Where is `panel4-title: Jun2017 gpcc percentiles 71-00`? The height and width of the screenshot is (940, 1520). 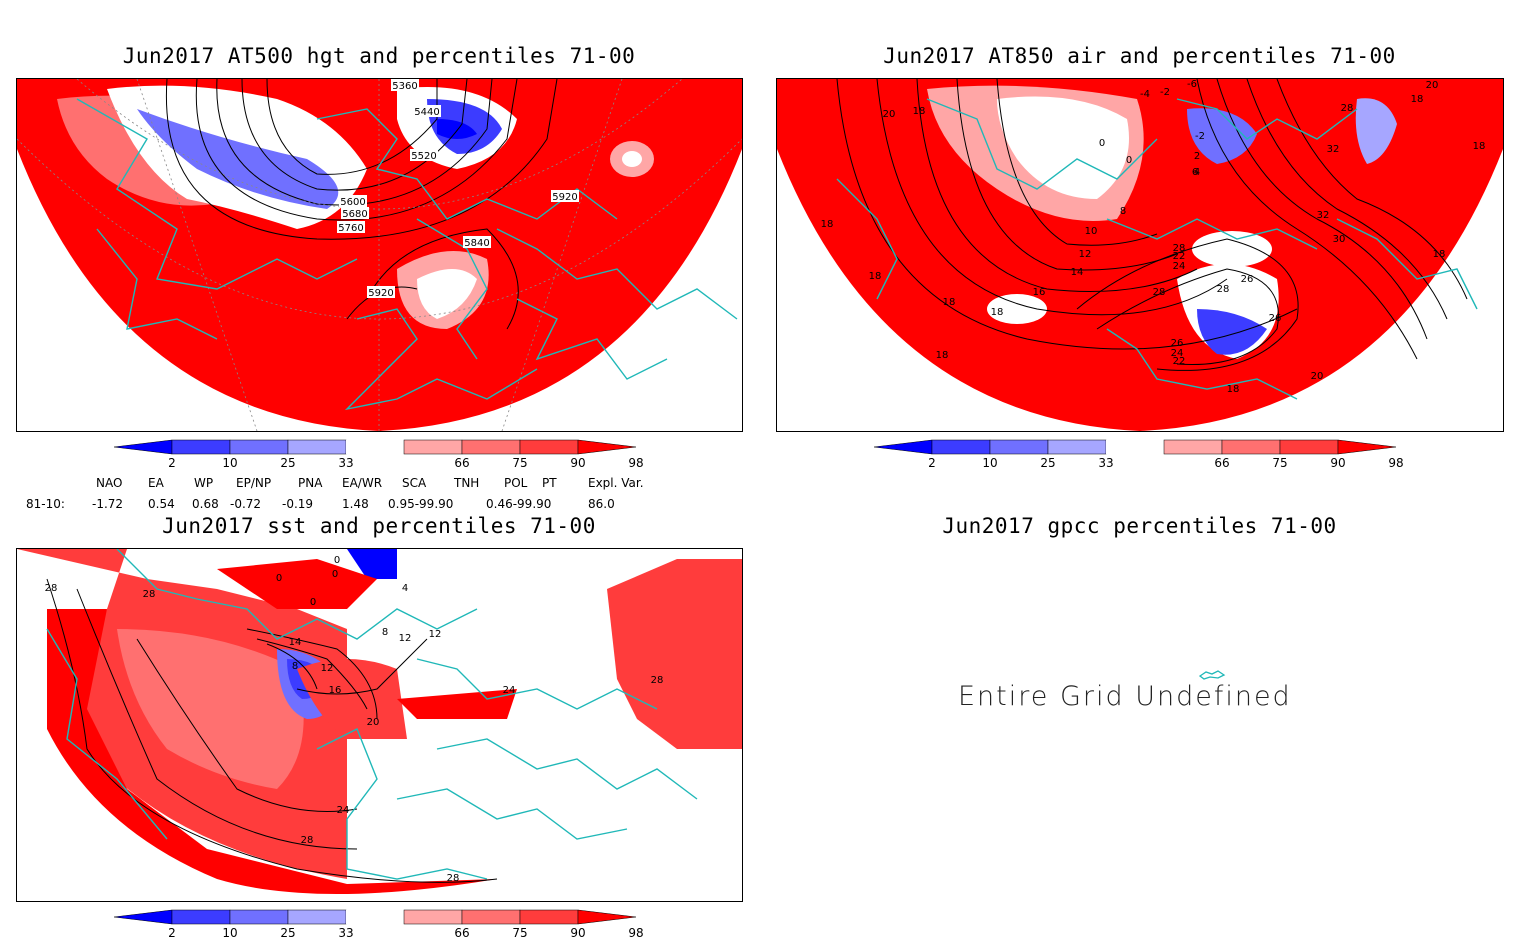
panel4-title: Jun2017 gpcc percentiles 71-00 is located at coordinates (1139, 526).